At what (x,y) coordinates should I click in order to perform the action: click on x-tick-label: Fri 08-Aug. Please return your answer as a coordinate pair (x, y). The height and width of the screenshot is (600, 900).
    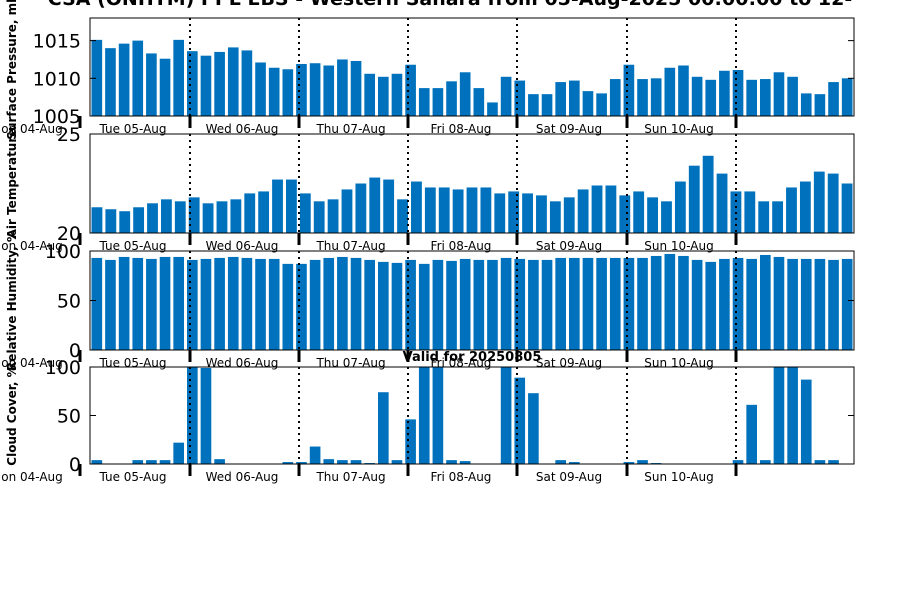
    Looking at the image, I should click on (461, 246).